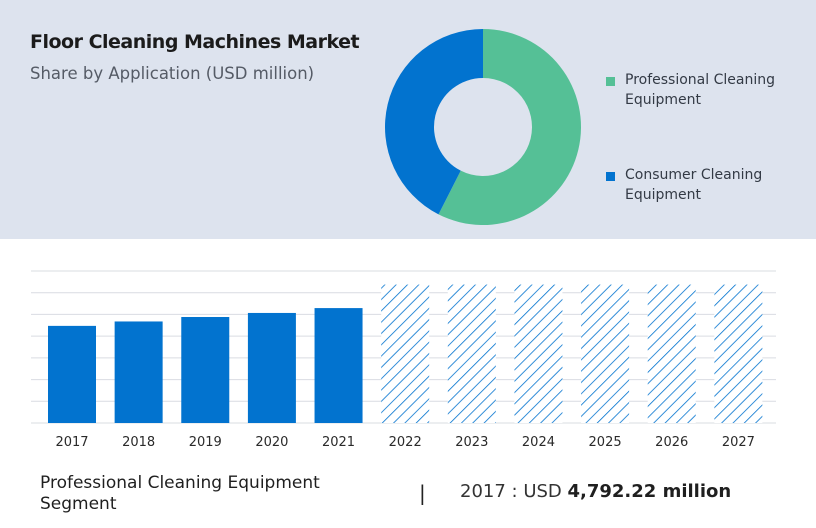 This screenshot has height=528, width=816. What do you see at coordinates (700, 90) in the screenshot?
I see `legend-label-professional: Professional Cleaning Equipment` at bounding box center [700, 90].